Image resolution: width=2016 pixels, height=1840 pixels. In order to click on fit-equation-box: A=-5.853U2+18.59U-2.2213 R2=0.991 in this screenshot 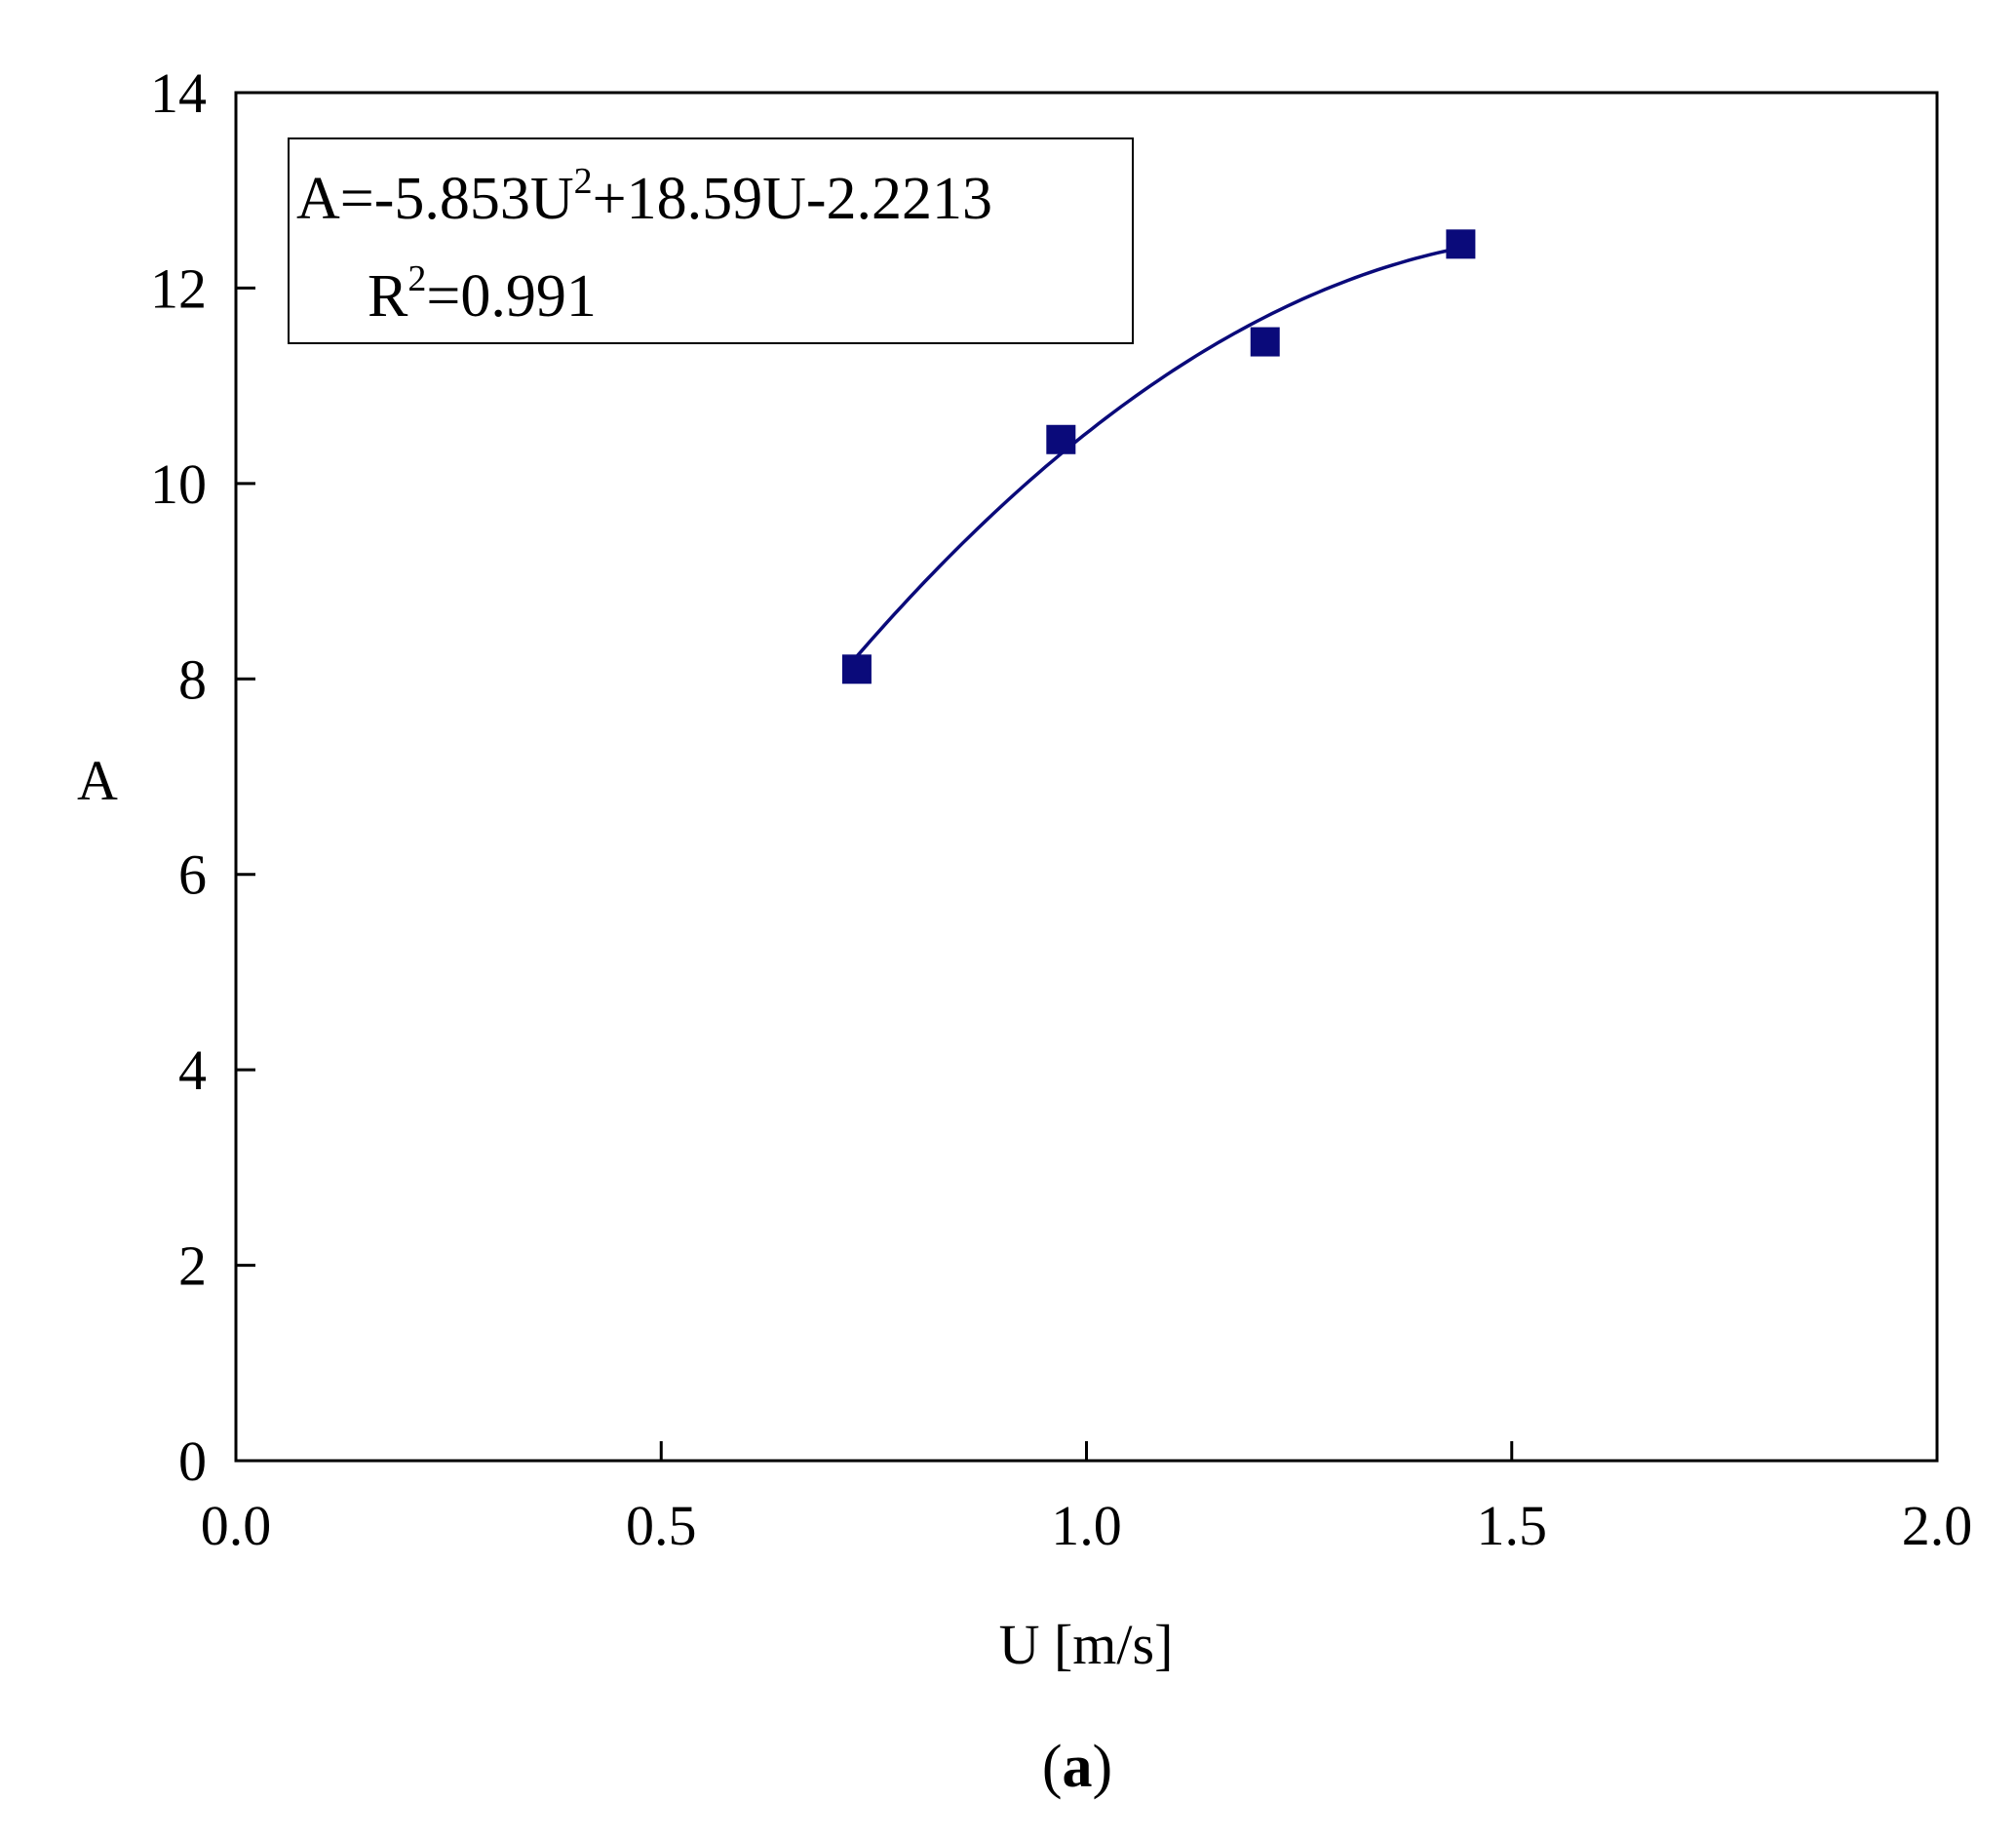, I will do `click(711, 241)`.